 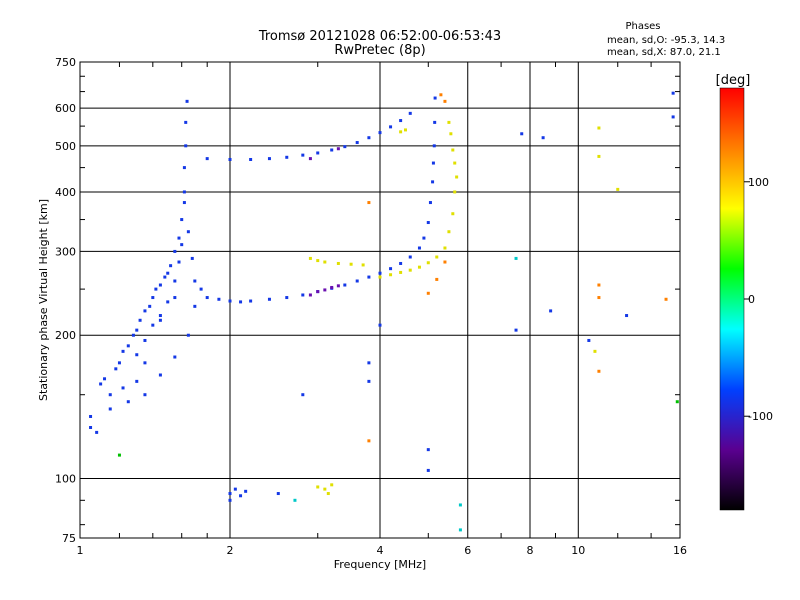 I want to click on y-tick-label: 750, so click(x=65, y=62).